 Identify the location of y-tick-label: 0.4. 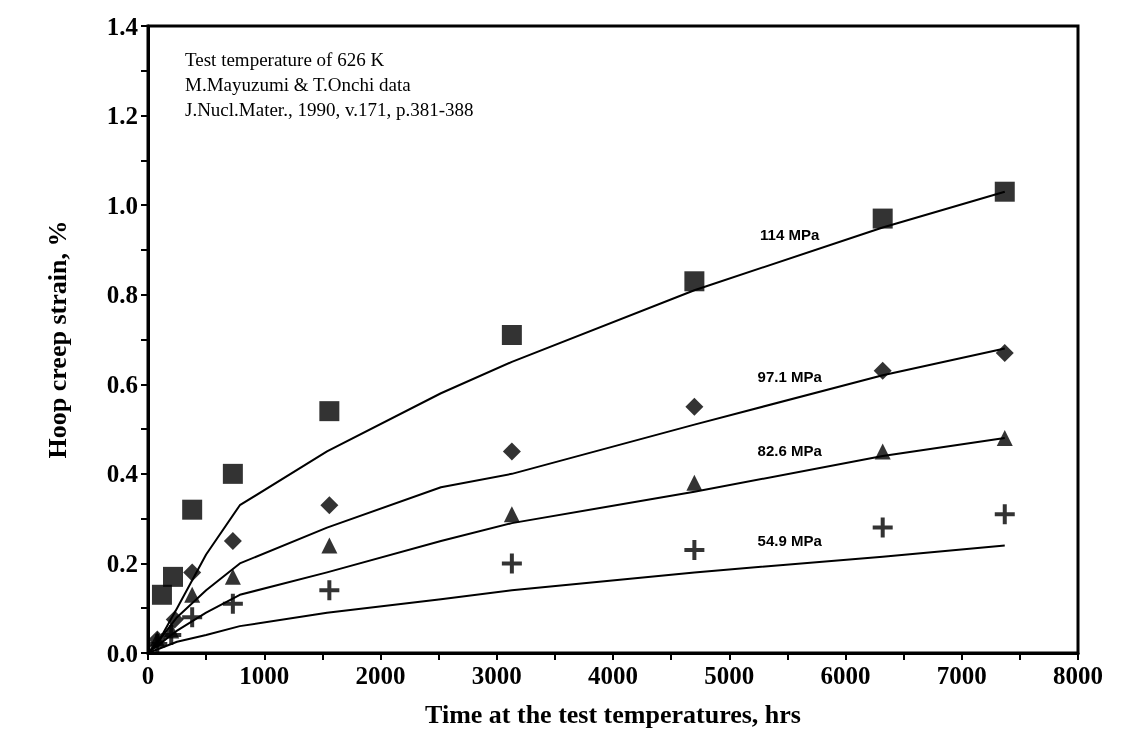
(122, 474).